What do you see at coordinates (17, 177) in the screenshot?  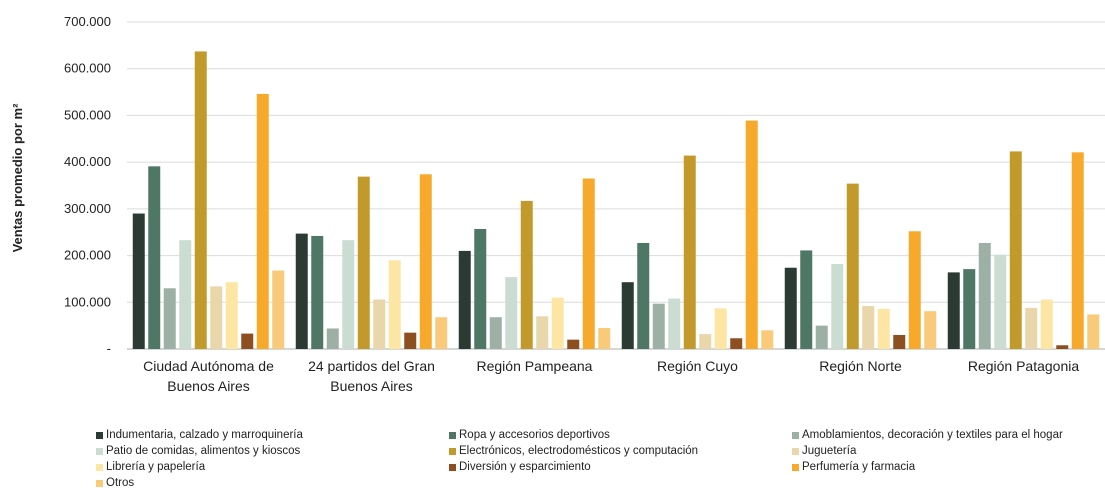 I see `y-axis-label: Ventas promedio por m²` at bounding box center [17, 177].